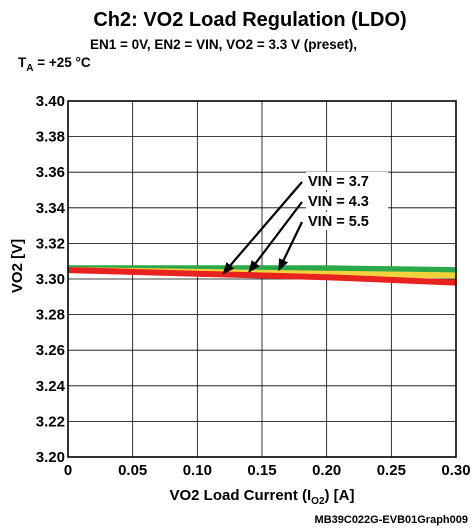 The image size is (475, 529). What do you see at coordinates (326, 470) in the screenshot?
I see `x-tick-label: 0.20` at bounding box center [326, 470].